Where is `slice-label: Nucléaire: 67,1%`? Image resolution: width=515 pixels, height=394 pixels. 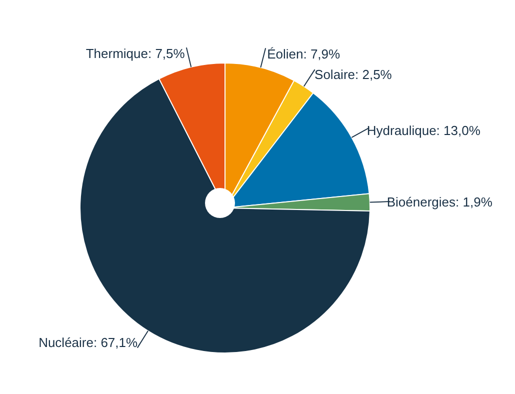 slice-label: Nucléaire: 67,1% is located at coordinates (88, 342).